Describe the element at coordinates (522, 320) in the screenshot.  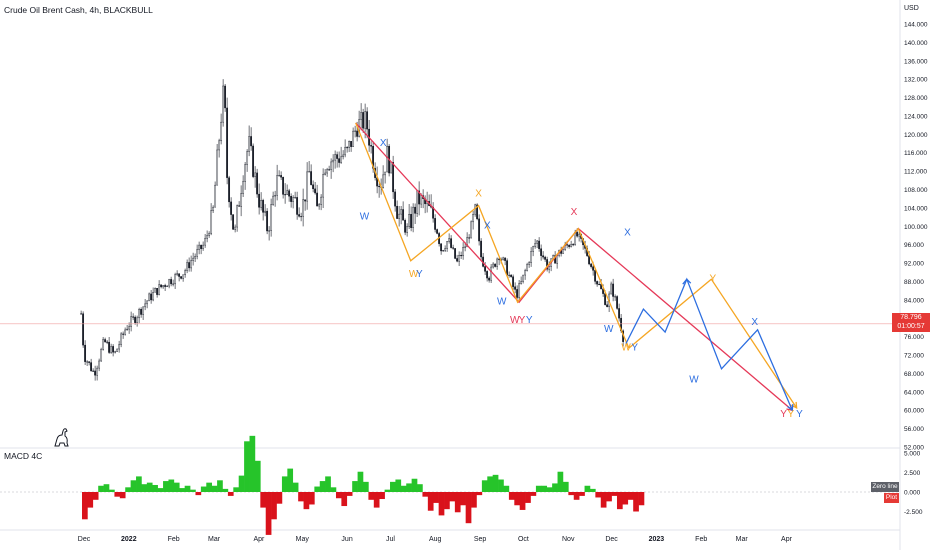
I see `red-wave-label: Y` at that location.